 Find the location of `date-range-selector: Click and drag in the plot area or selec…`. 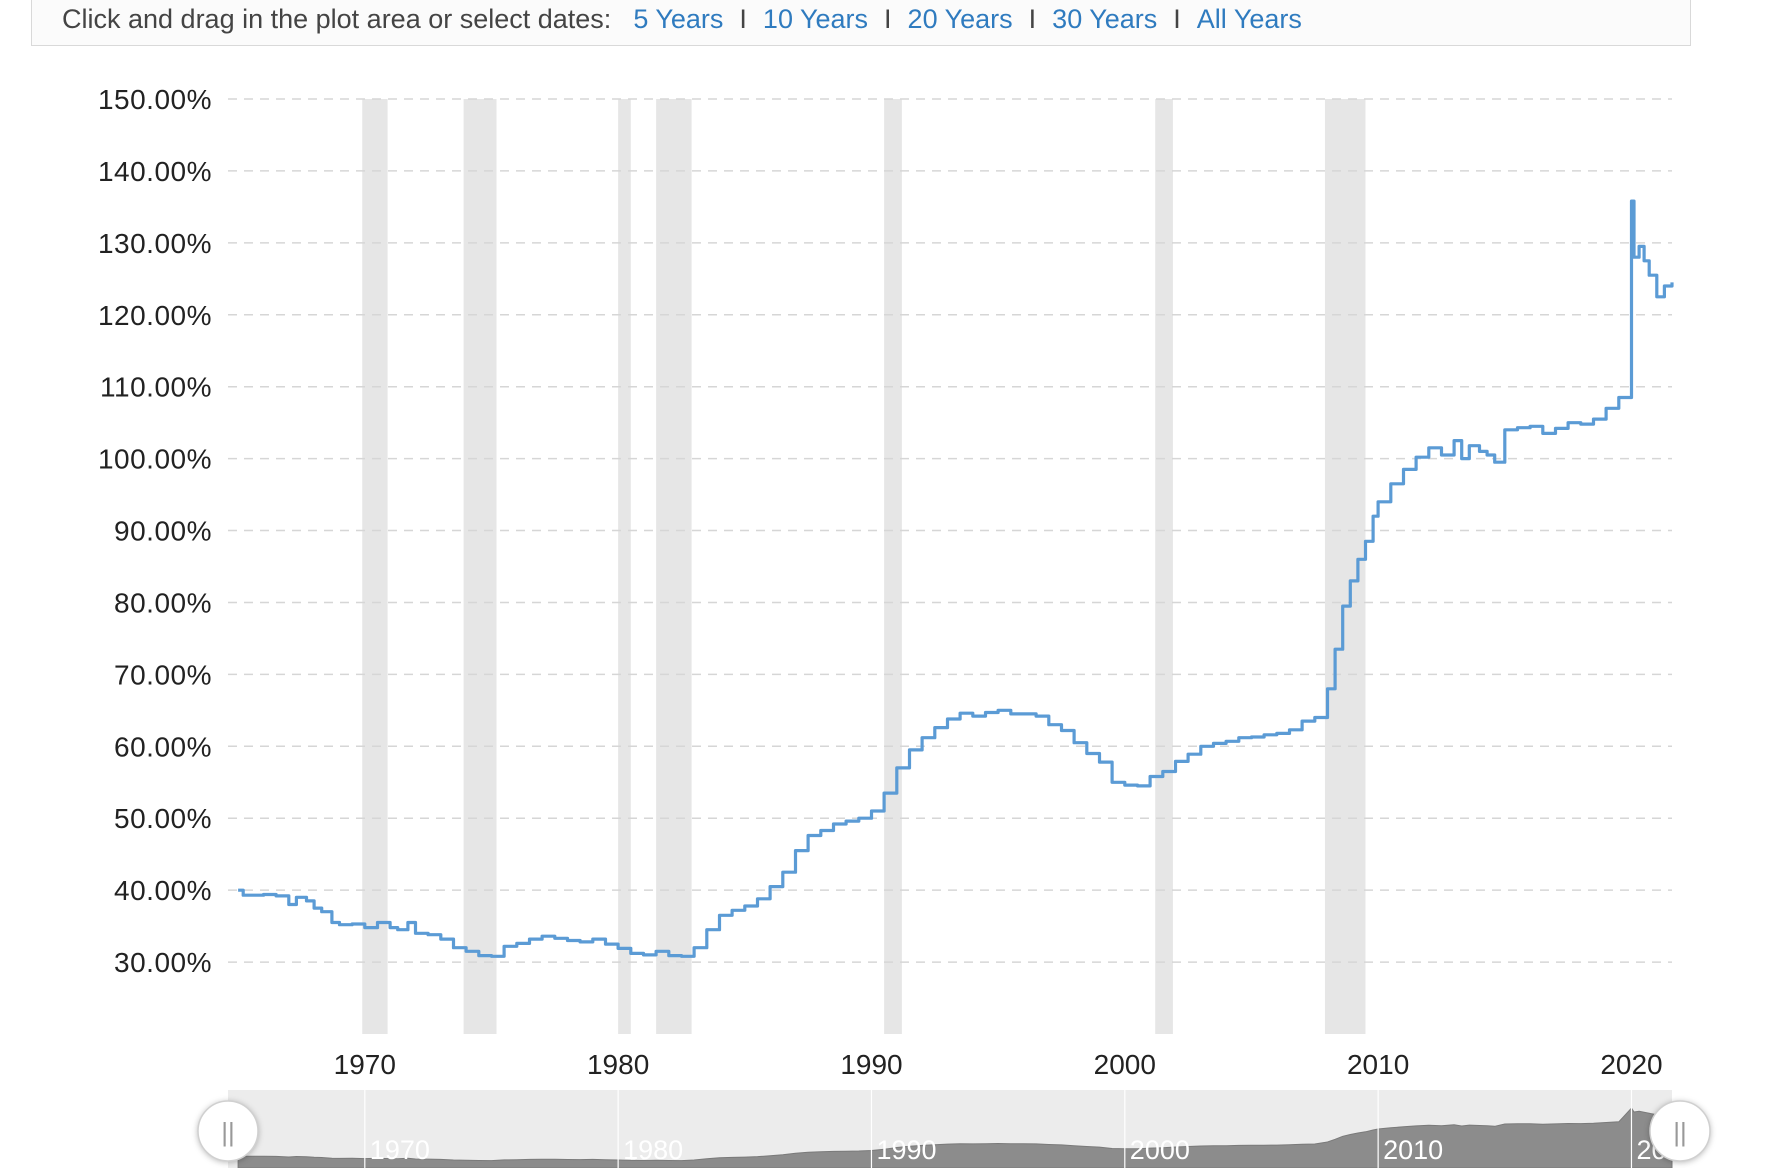

date-range-selector: Click and drag in the plot area or selec… is located at coordinates (861, 23).